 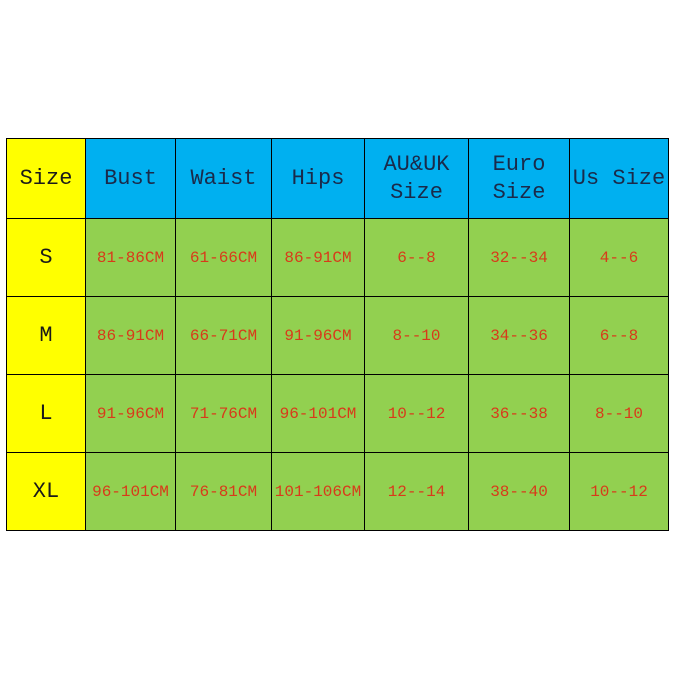 I want to click on cell-us-size: 8--10, so click(x=619, y=413).